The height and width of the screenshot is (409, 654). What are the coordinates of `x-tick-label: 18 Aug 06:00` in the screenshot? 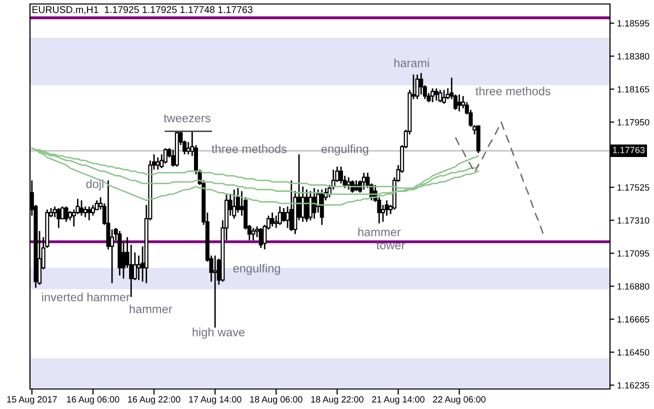 It's located at (276, 400).